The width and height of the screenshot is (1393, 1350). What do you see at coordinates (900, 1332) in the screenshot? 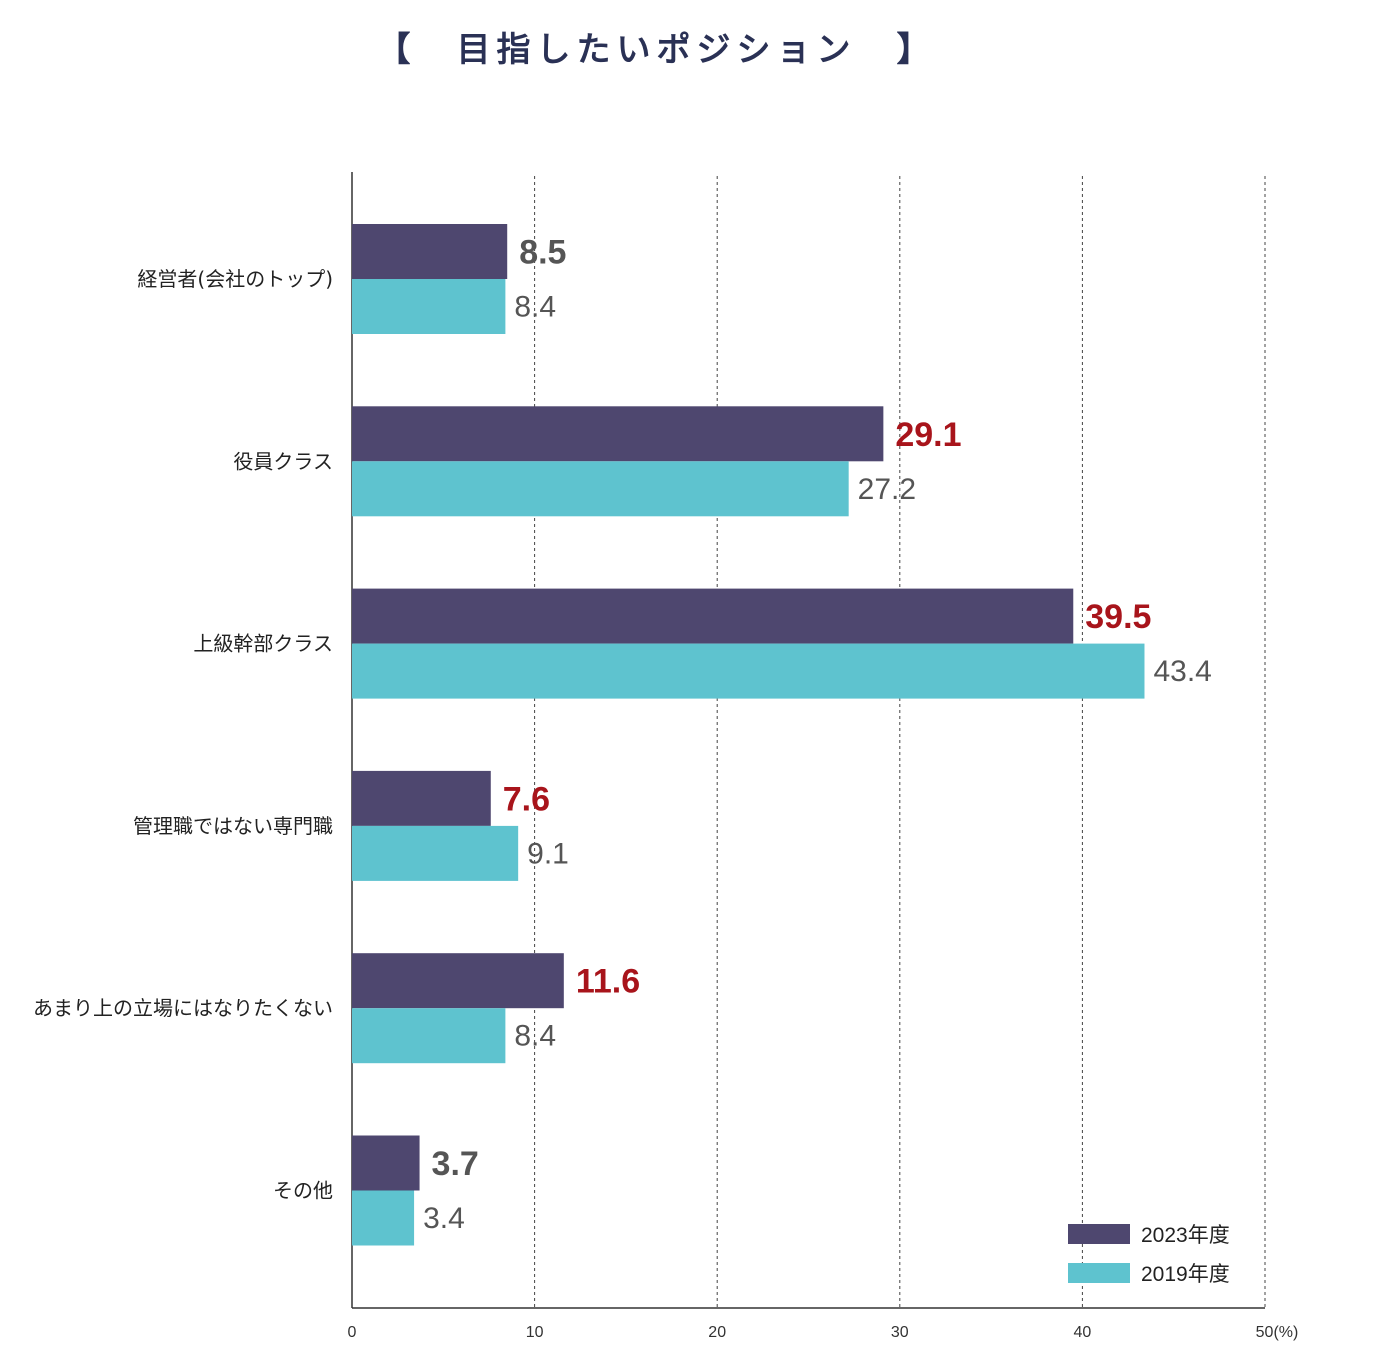
I see `x-tick-label-3: 30` at bounding box center [900, 1332].